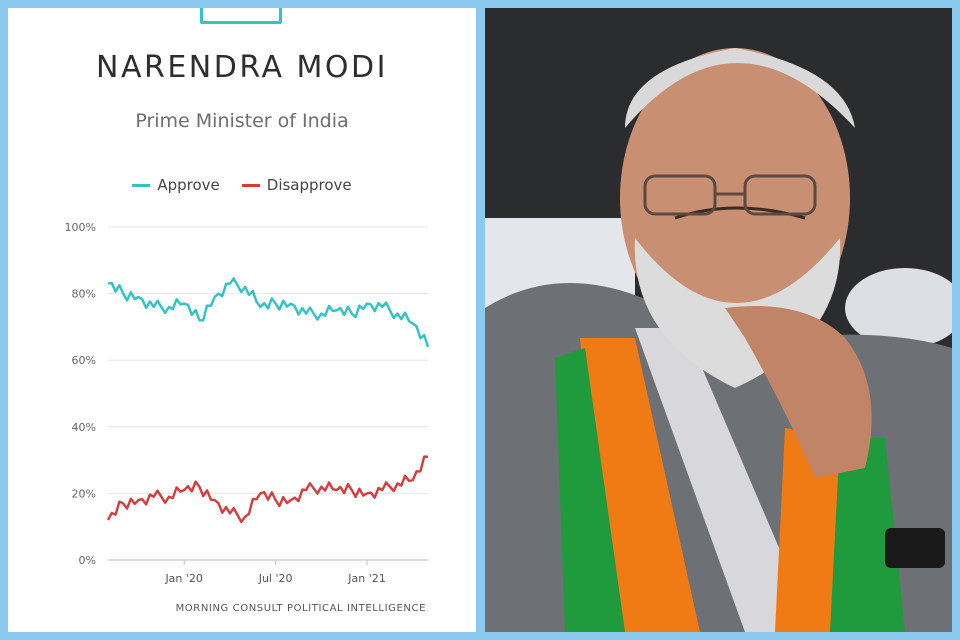 The width and height of the screenshot is (960, 640). Describe the element at coordinates (267, 489) in the screenshot. I see `series-line-disapprove` at that location.